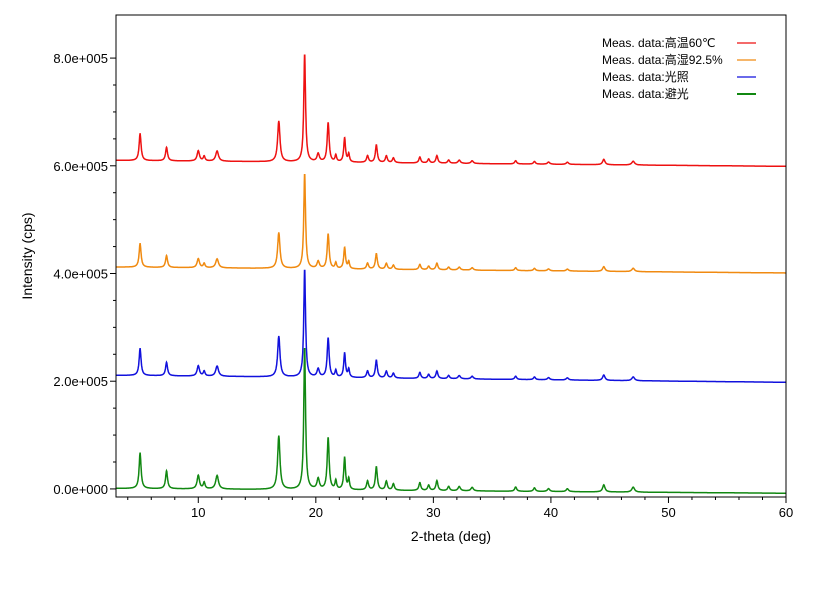 This screenshot has height=612, width=816. What do you see at coordinates (668, 512) in the screenshot?
I see `x-tick-label: 50` at bounding box center [668, 512].